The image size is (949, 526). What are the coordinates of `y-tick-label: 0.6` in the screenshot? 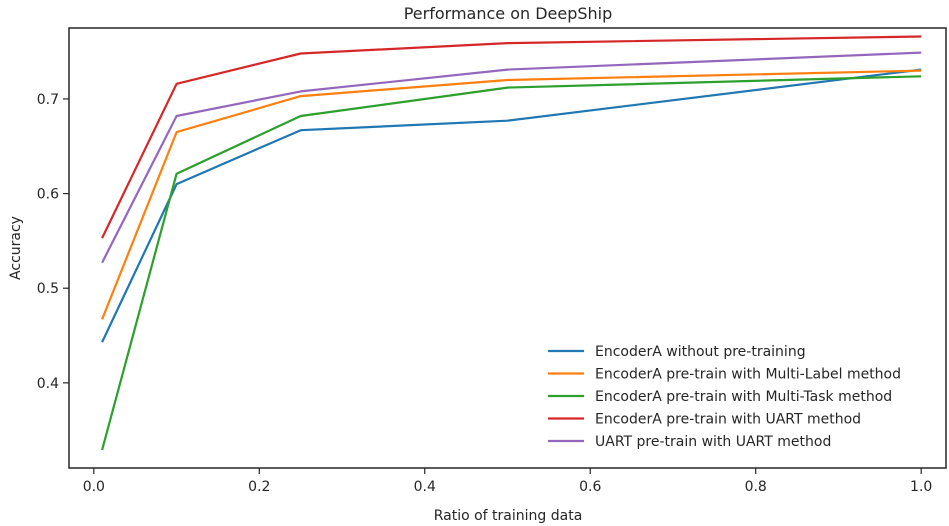 It's located at (48, 195).